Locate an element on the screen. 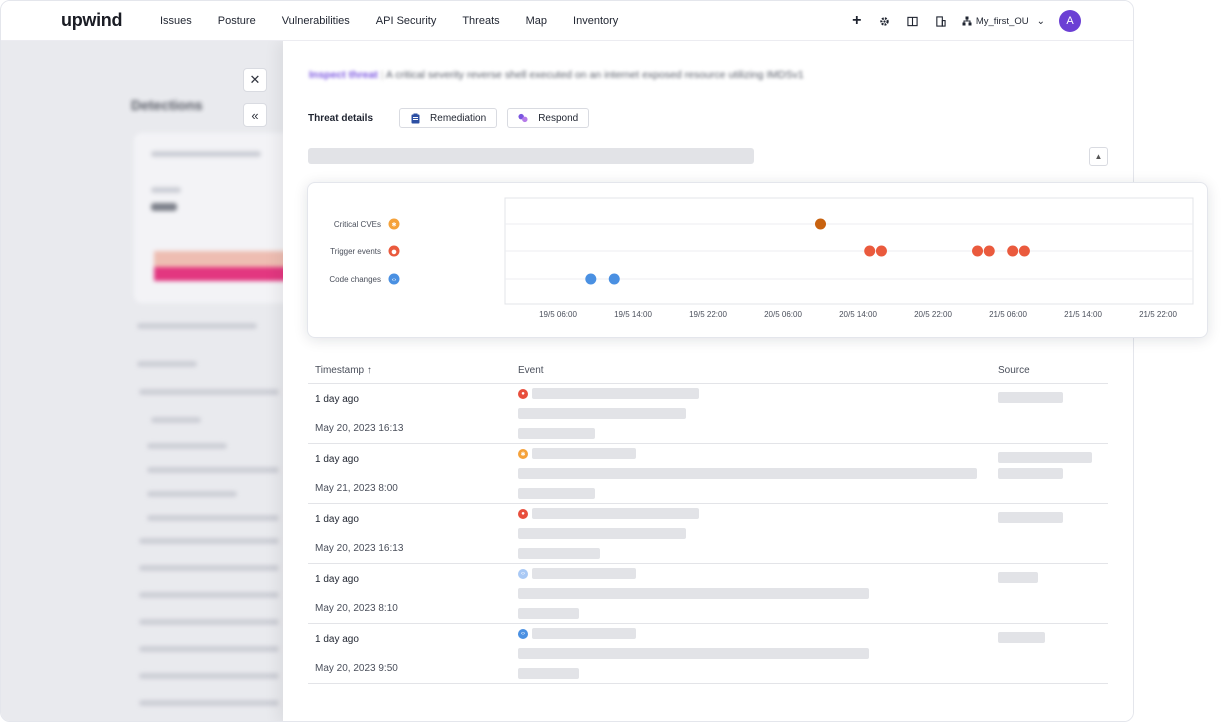  org-tree-icon is located at coordinates (967, 21).